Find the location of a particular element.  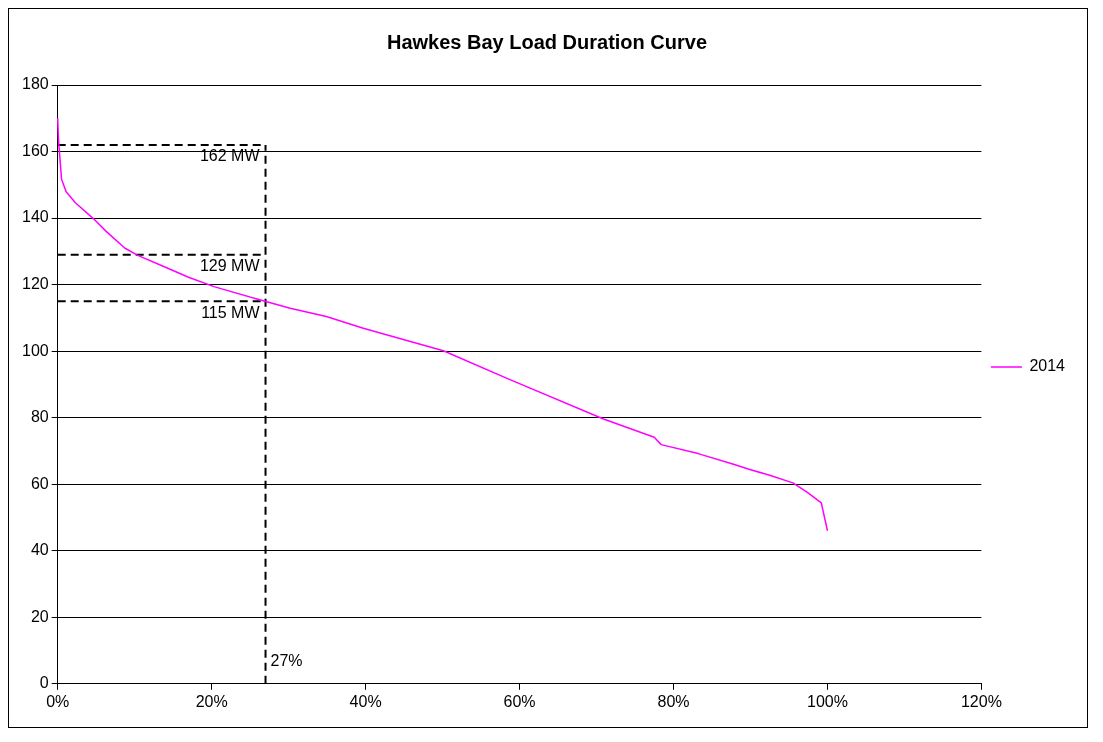

y-tick-label: 20 is located at coordinates (39, 616).